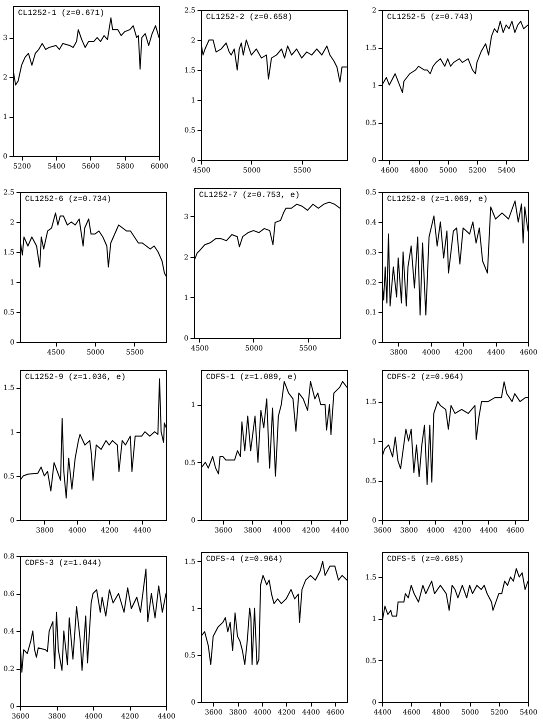 This screenshot has height=728, width=543. I want to click on chart-title: CL1252-5 (z=0.743), so click(430, 17).